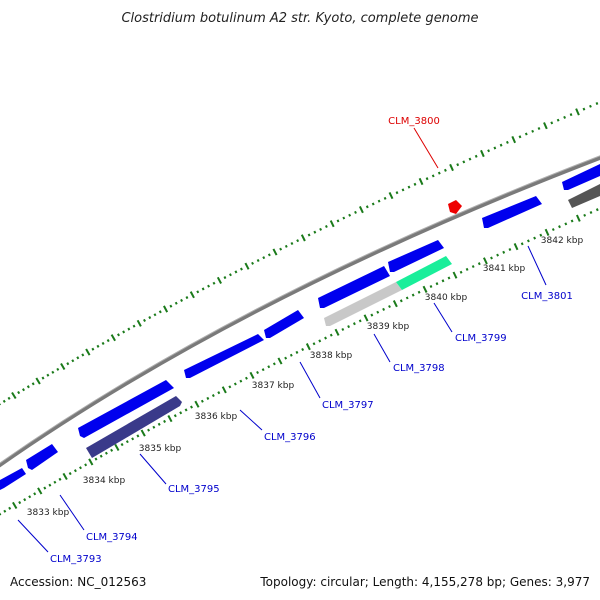 Image resolution: width=600 pixels, height=600 pixels. What do you see at coordinates (216, 417) in the screenshot?
I see `kbp-label: 3836 kbp` at bounding box center [216, 417].